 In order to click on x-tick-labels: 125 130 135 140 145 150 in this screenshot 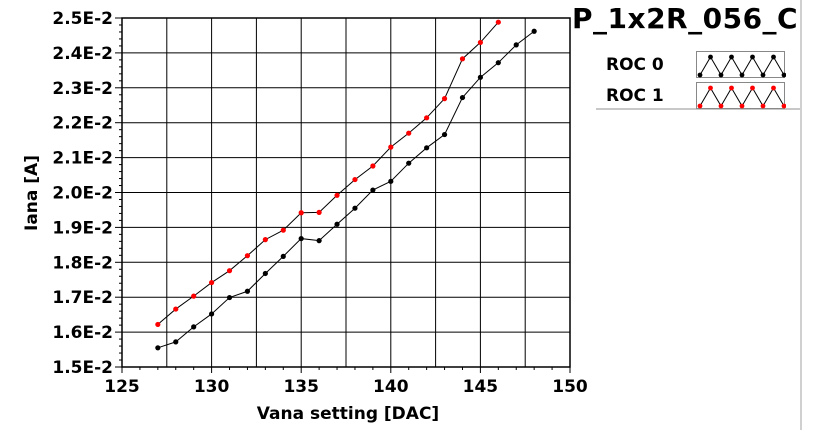, I will do `click(346, 387)`.